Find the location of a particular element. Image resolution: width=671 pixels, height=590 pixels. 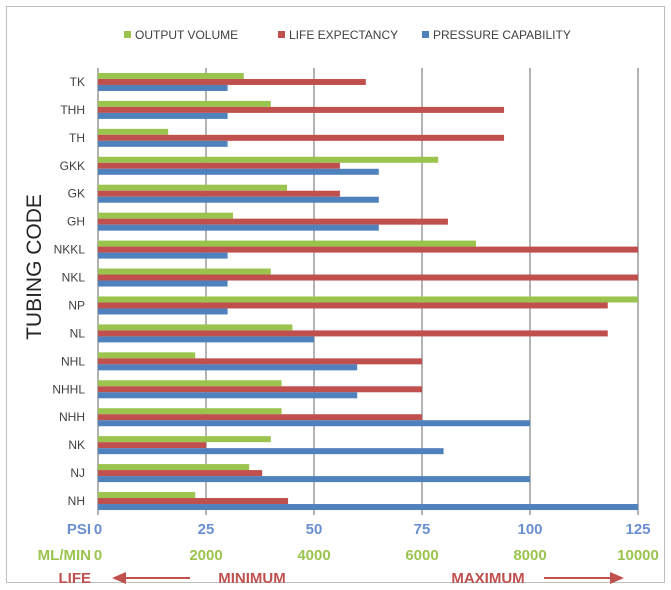

legend-label: PRESSURE CAPABILITY is located at coordinates (502, 35).